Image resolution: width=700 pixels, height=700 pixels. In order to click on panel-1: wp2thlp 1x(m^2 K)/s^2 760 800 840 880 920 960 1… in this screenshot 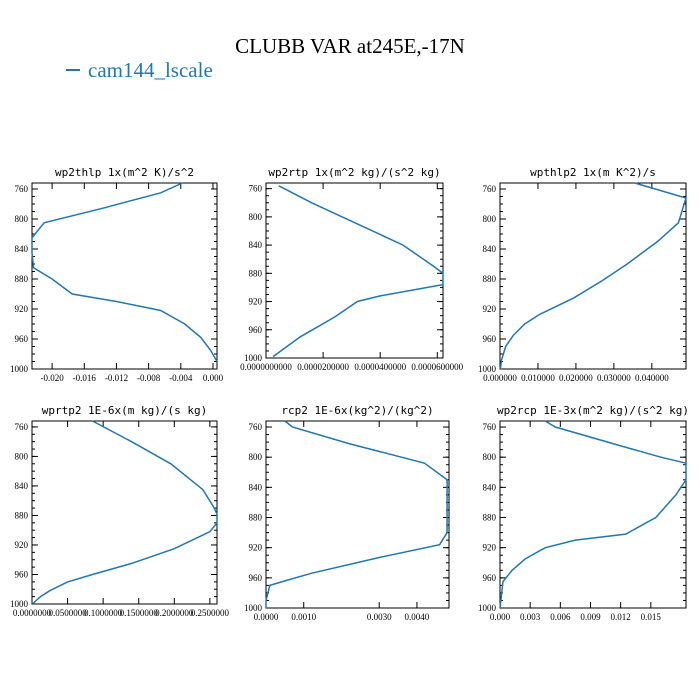, I will do `click(117, 274)`.